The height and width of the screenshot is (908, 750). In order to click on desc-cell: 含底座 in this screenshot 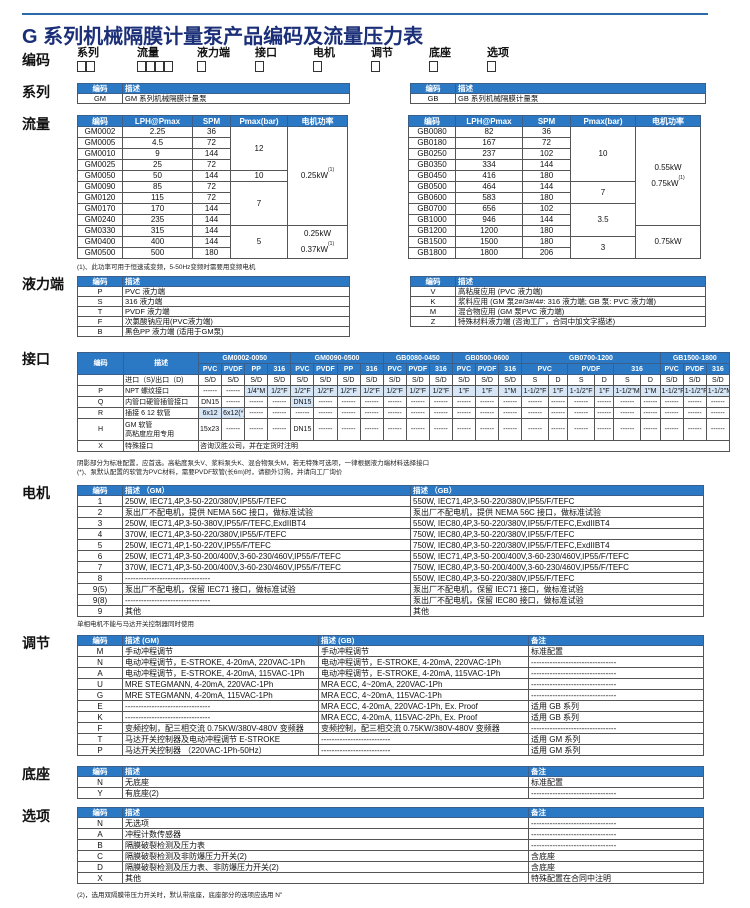, I will do `click(616, 856)`.